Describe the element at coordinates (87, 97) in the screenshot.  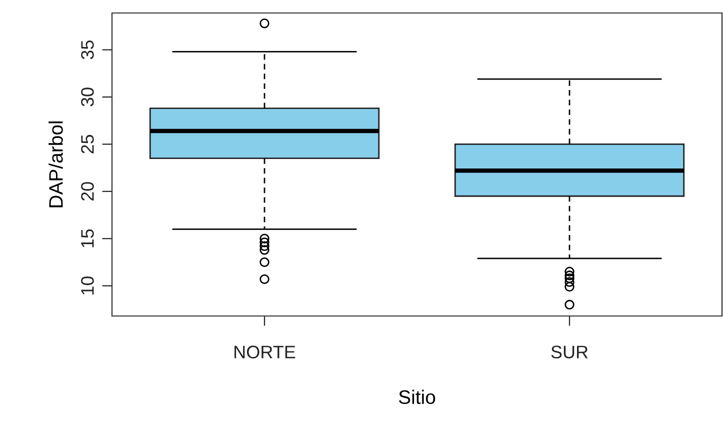
I see `y-tick-label: 30` at that location.